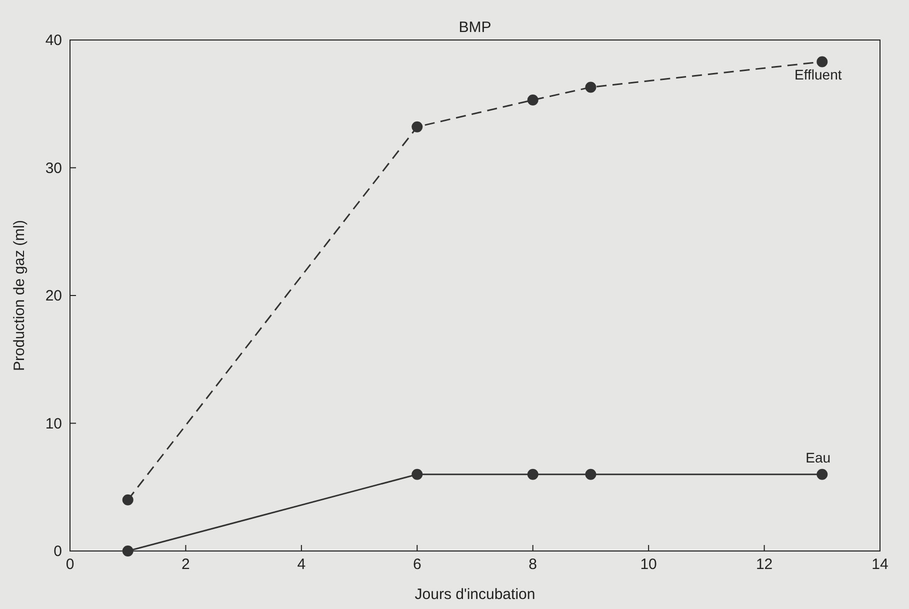 Image resolution: width=909 pixels, height=609 pixels. I want to click on x-tick-label: 8, so click(533, 564).